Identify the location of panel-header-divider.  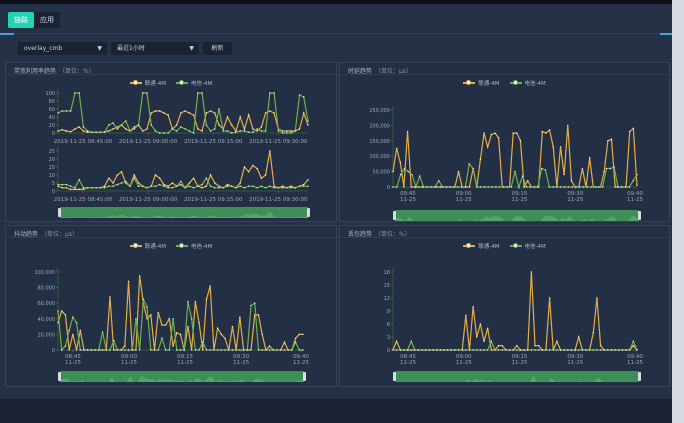
(171, 74).